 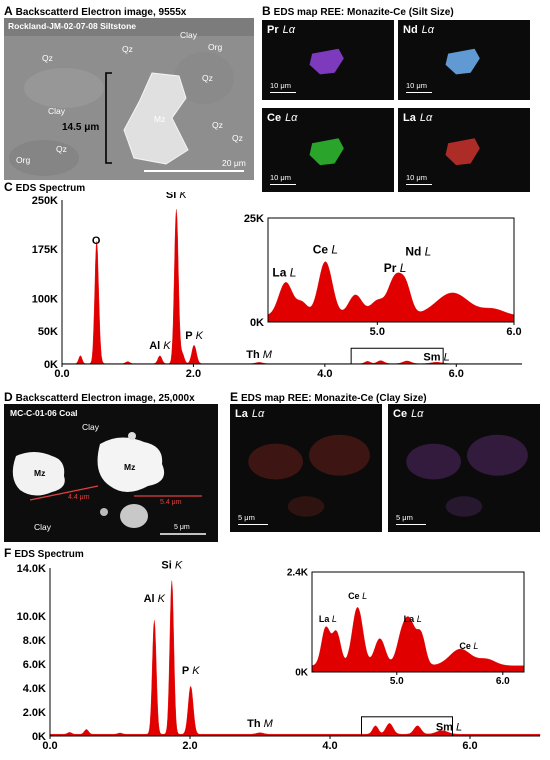 I want to click on panel-c-title: C EDS Spectrum, so click(x=45, y=187).